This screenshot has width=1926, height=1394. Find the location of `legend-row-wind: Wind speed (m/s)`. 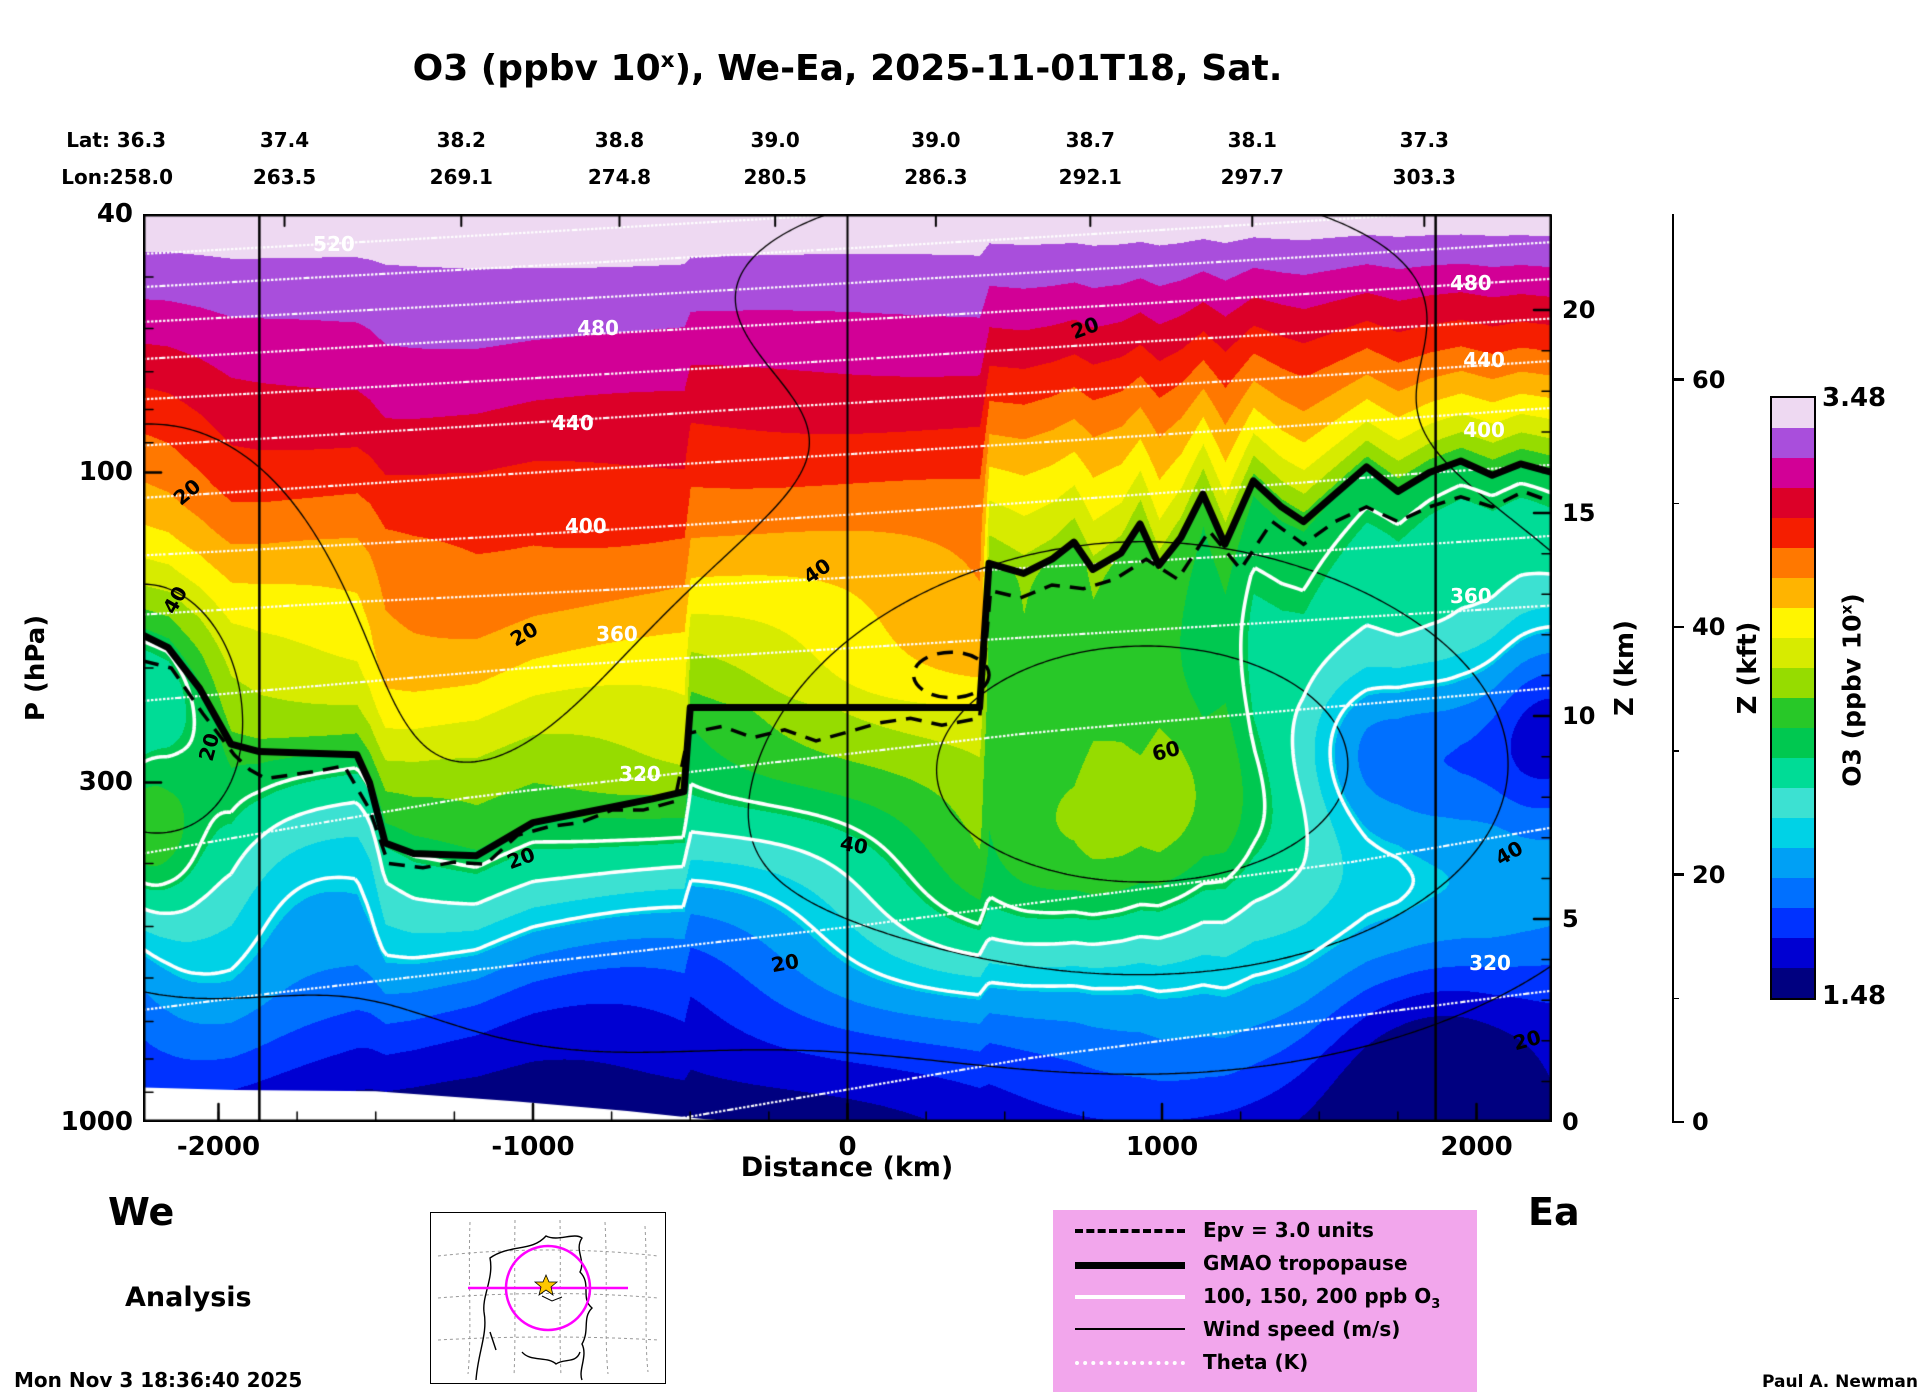

legend-row-wind: Wind speed (m/s) is located at coordinates (1265, 1330).